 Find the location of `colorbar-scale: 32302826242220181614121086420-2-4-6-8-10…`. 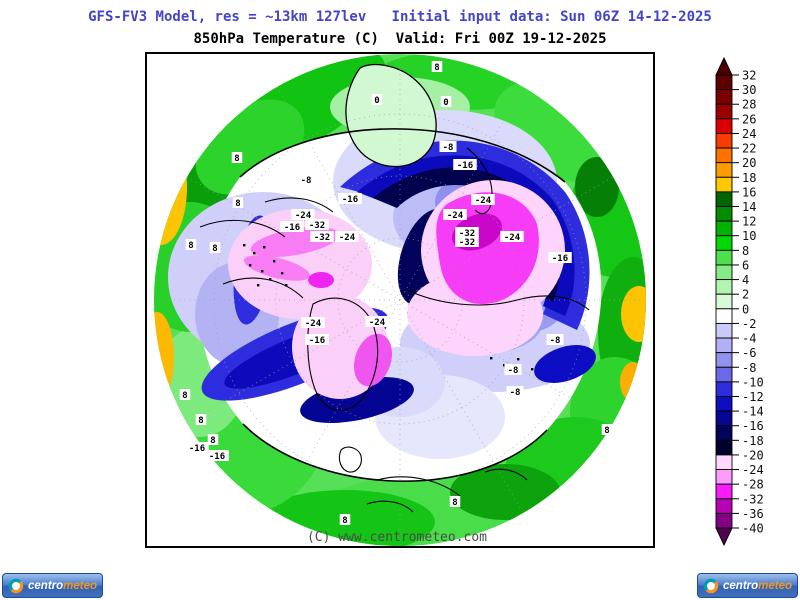

colorbar-scale: 32302826242220181614121086420-2-4-6-8-10… is located at coordinates (739, 301).